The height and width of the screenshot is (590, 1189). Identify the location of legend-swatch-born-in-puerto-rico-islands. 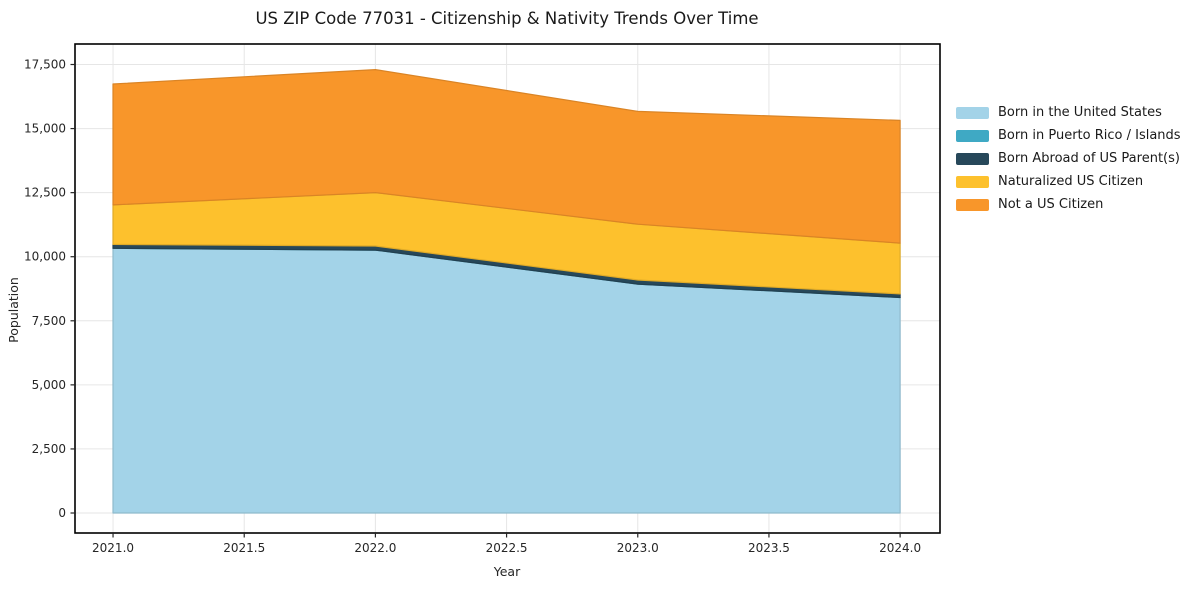
(972, 135).